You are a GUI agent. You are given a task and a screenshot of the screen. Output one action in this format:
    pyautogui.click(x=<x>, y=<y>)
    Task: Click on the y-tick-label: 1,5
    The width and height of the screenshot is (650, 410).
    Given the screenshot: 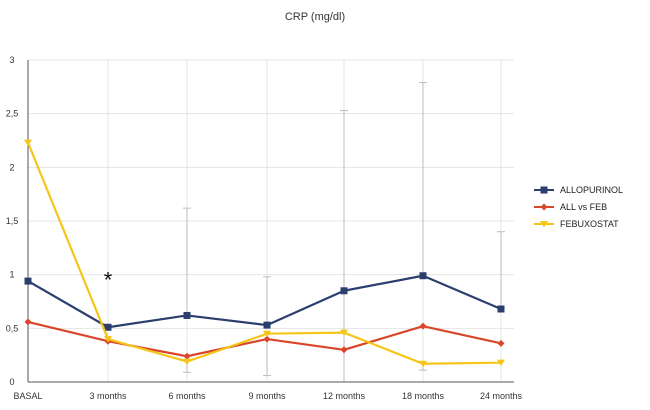 What is the action you would take?
    pyautogui.click(x=12, y=221)
    